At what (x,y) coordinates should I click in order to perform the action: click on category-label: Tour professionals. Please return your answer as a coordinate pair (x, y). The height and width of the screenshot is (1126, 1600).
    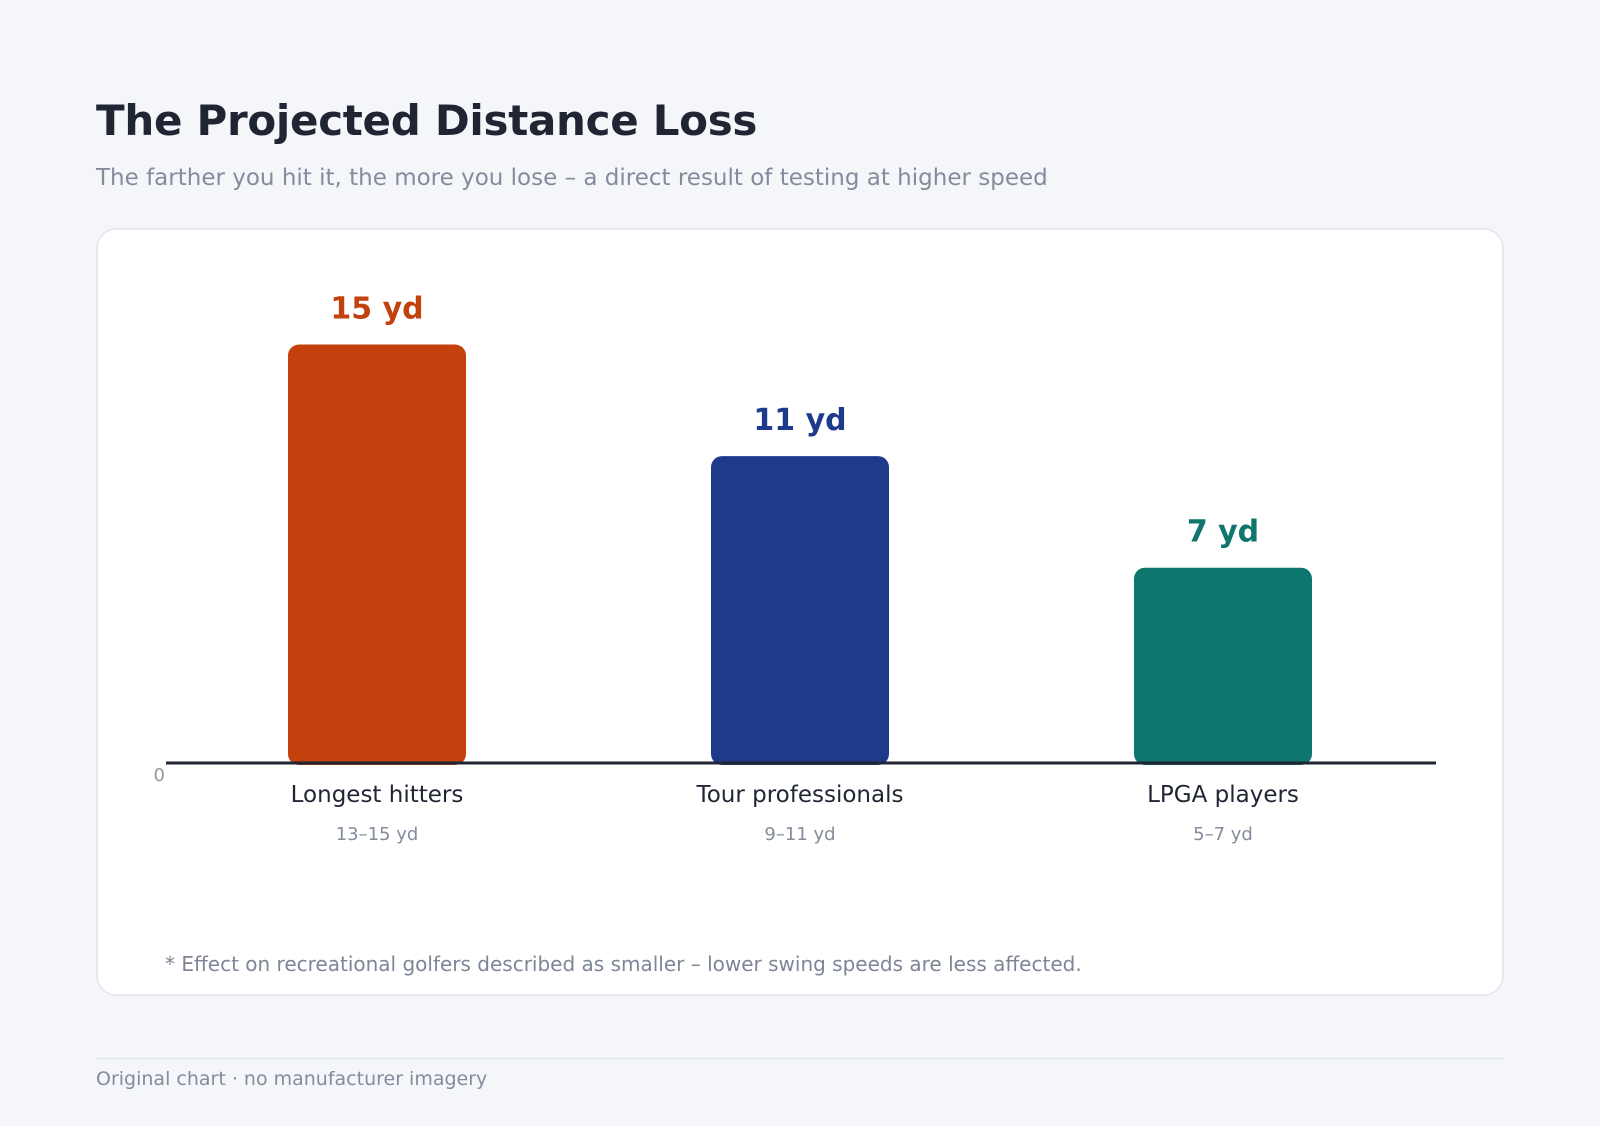
    Looking at the image, I should click on (800, 795).